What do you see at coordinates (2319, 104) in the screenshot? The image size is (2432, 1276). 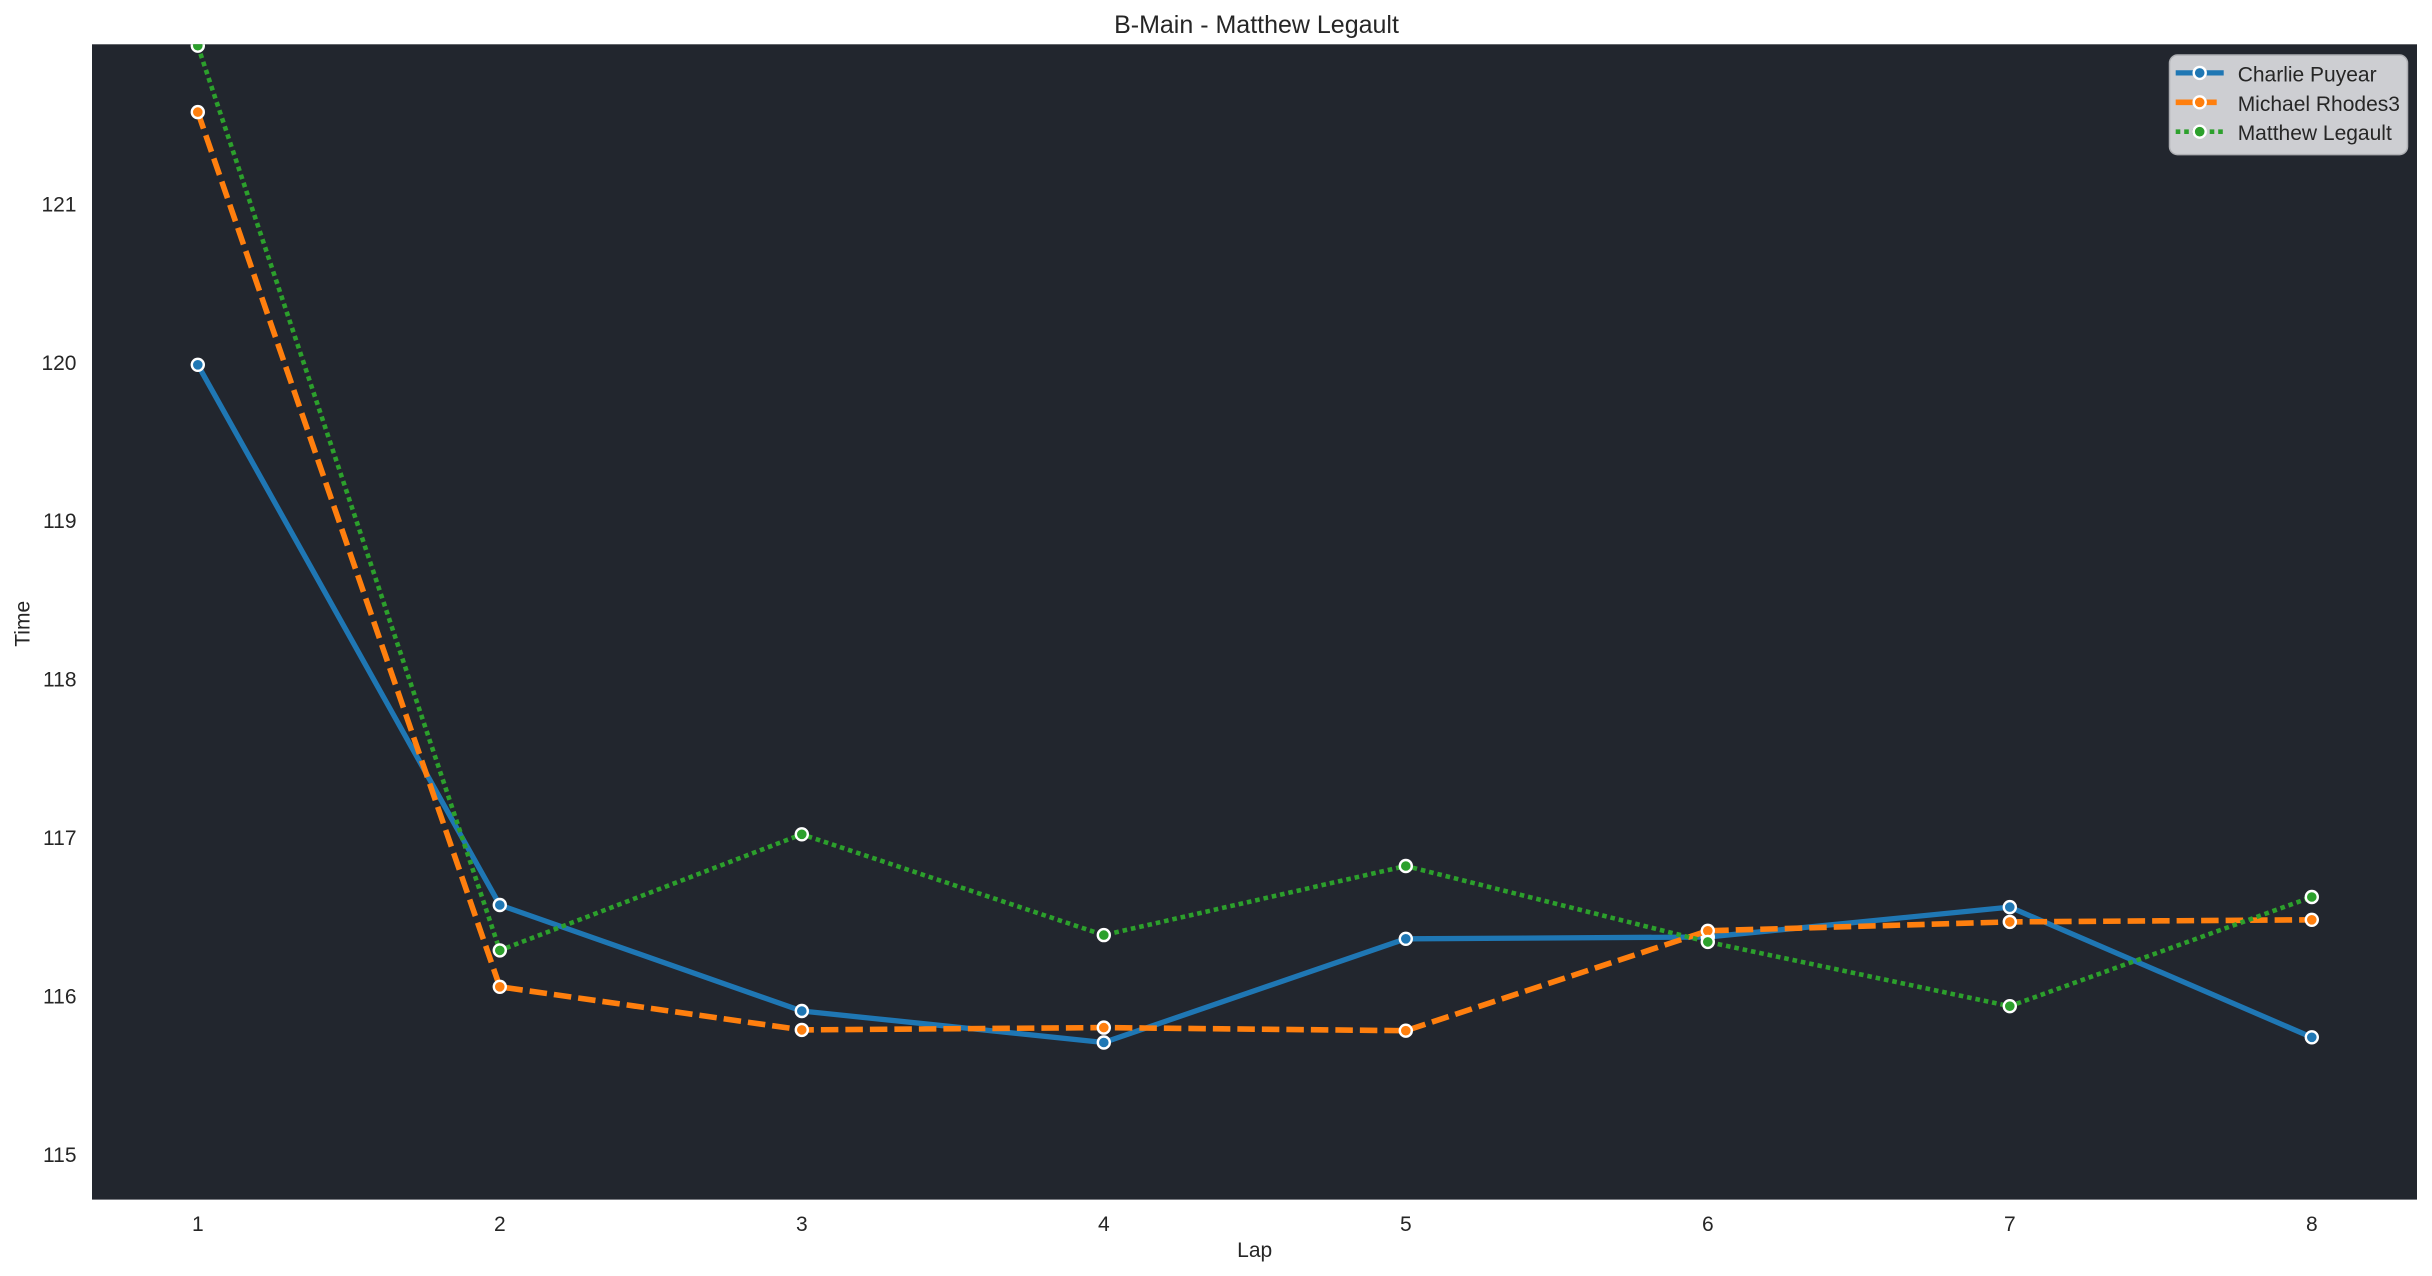 I see `svg-text: Michael Rhodes3` at bounding box center [2319, 104].